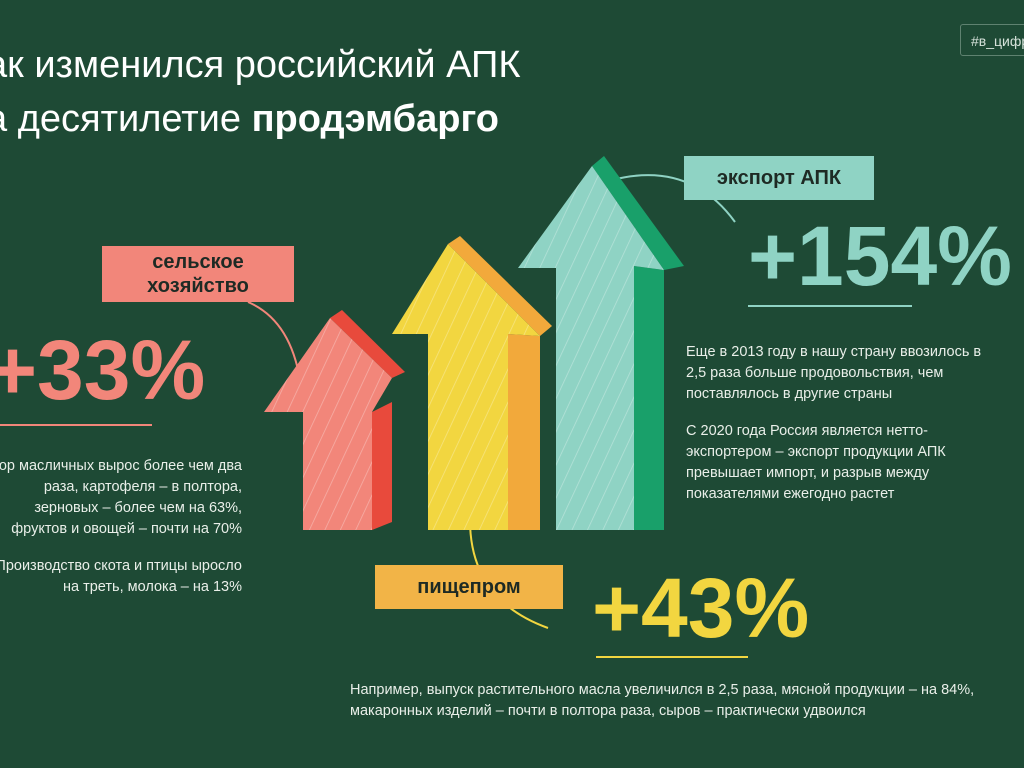 Image resolution: width=1024 pixels, height=768 pixels. Describe the element at coordinates (830, 306) in the screenshot. I see `export-divider` at that location.